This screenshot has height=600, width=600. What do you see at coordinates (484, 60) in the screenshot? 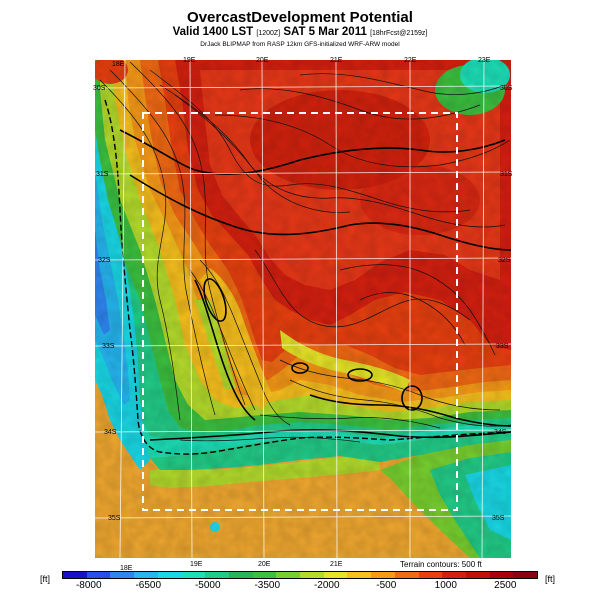
I see `lon-label-top: 23E` at bounding box center [484, 60].